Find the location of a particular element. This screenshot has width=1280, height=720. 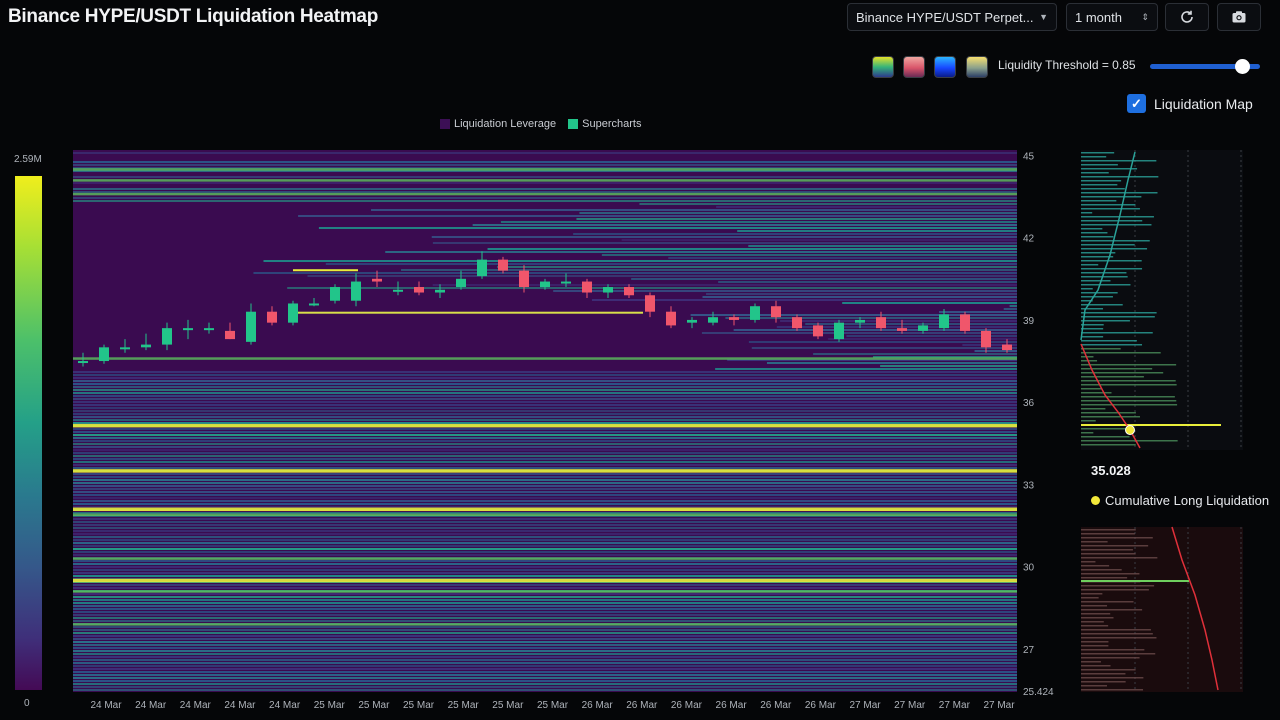

period-select: 1 month ⇕ is located at coordinates (1112, 17).